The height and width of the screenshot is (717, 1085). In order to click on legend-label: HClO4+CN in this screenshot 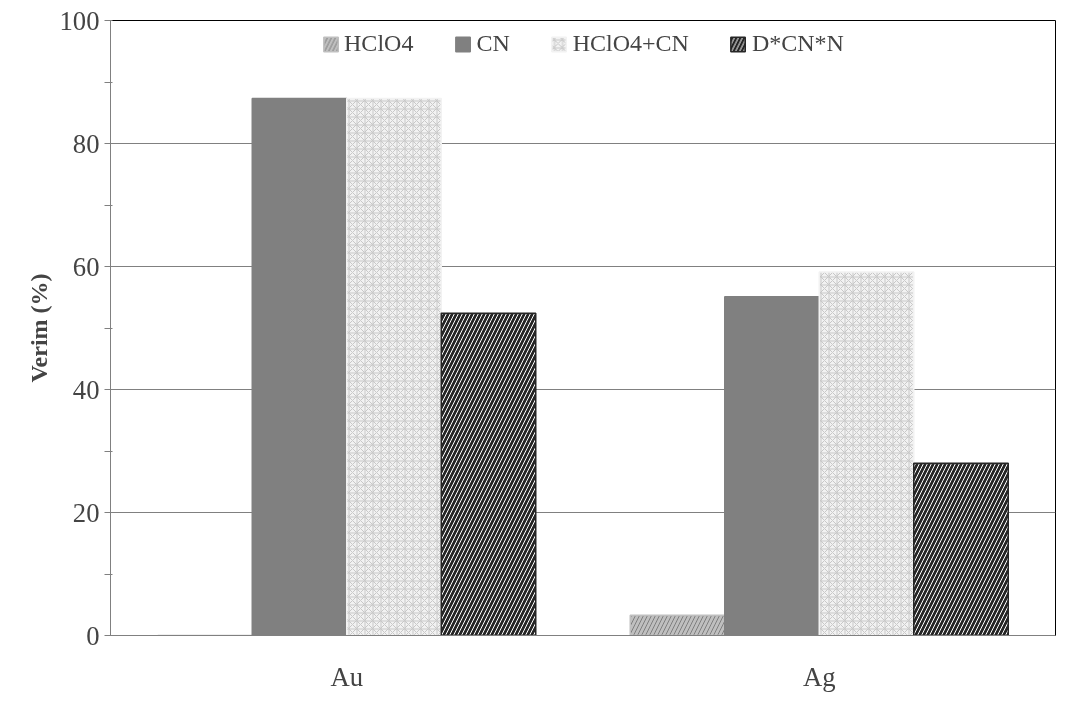, I will do `click(630, 43)`.